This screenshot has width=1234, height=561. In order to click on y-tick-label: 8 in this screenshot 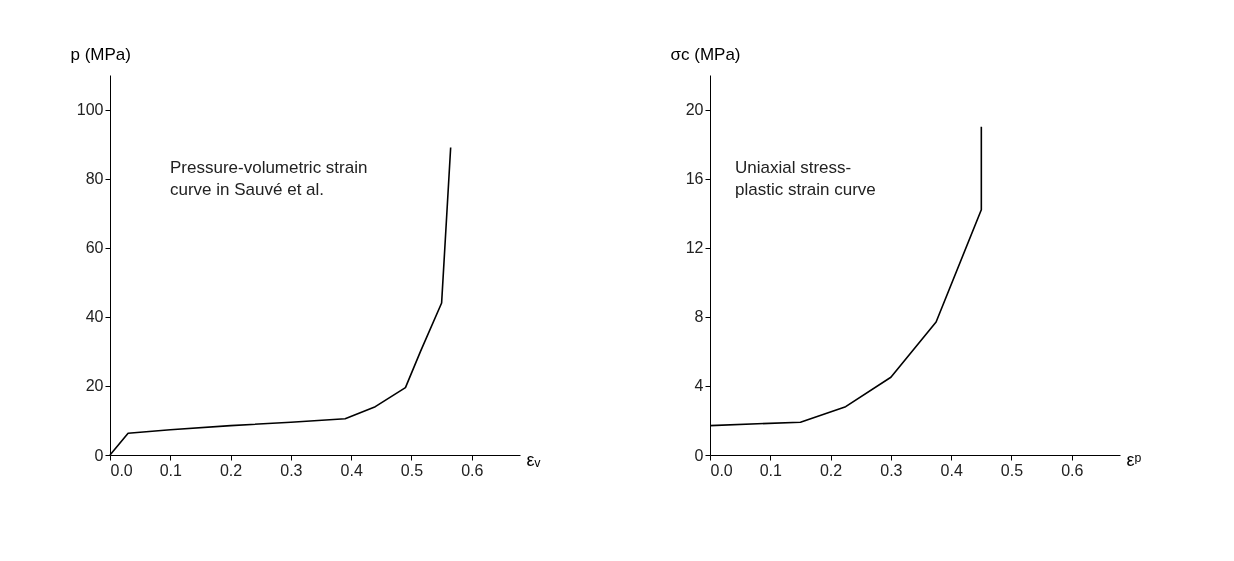, I will do `click(699, 317)`.